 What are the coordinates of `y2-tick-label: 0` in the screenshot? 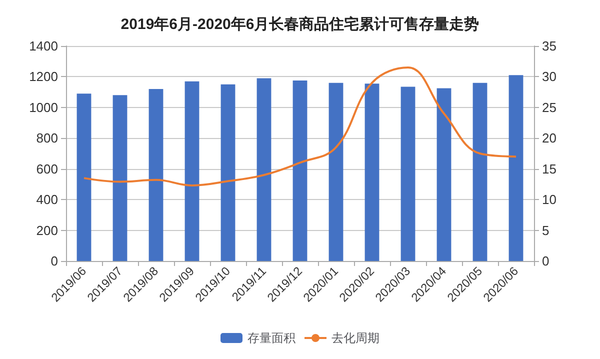 It's located at (546, 261).